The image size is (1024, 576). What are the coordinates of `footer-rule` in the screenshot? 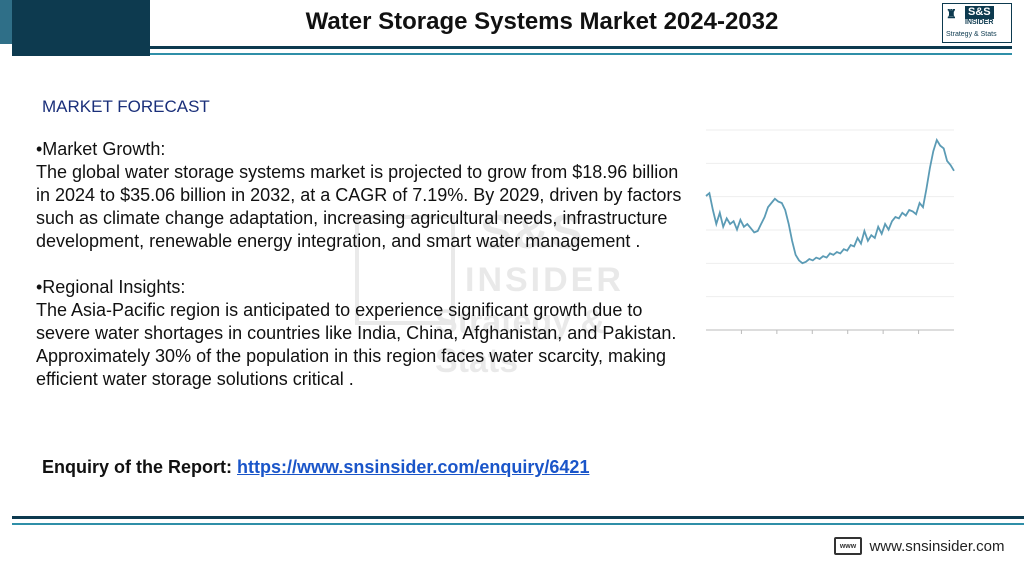 It's located at (518, 517).